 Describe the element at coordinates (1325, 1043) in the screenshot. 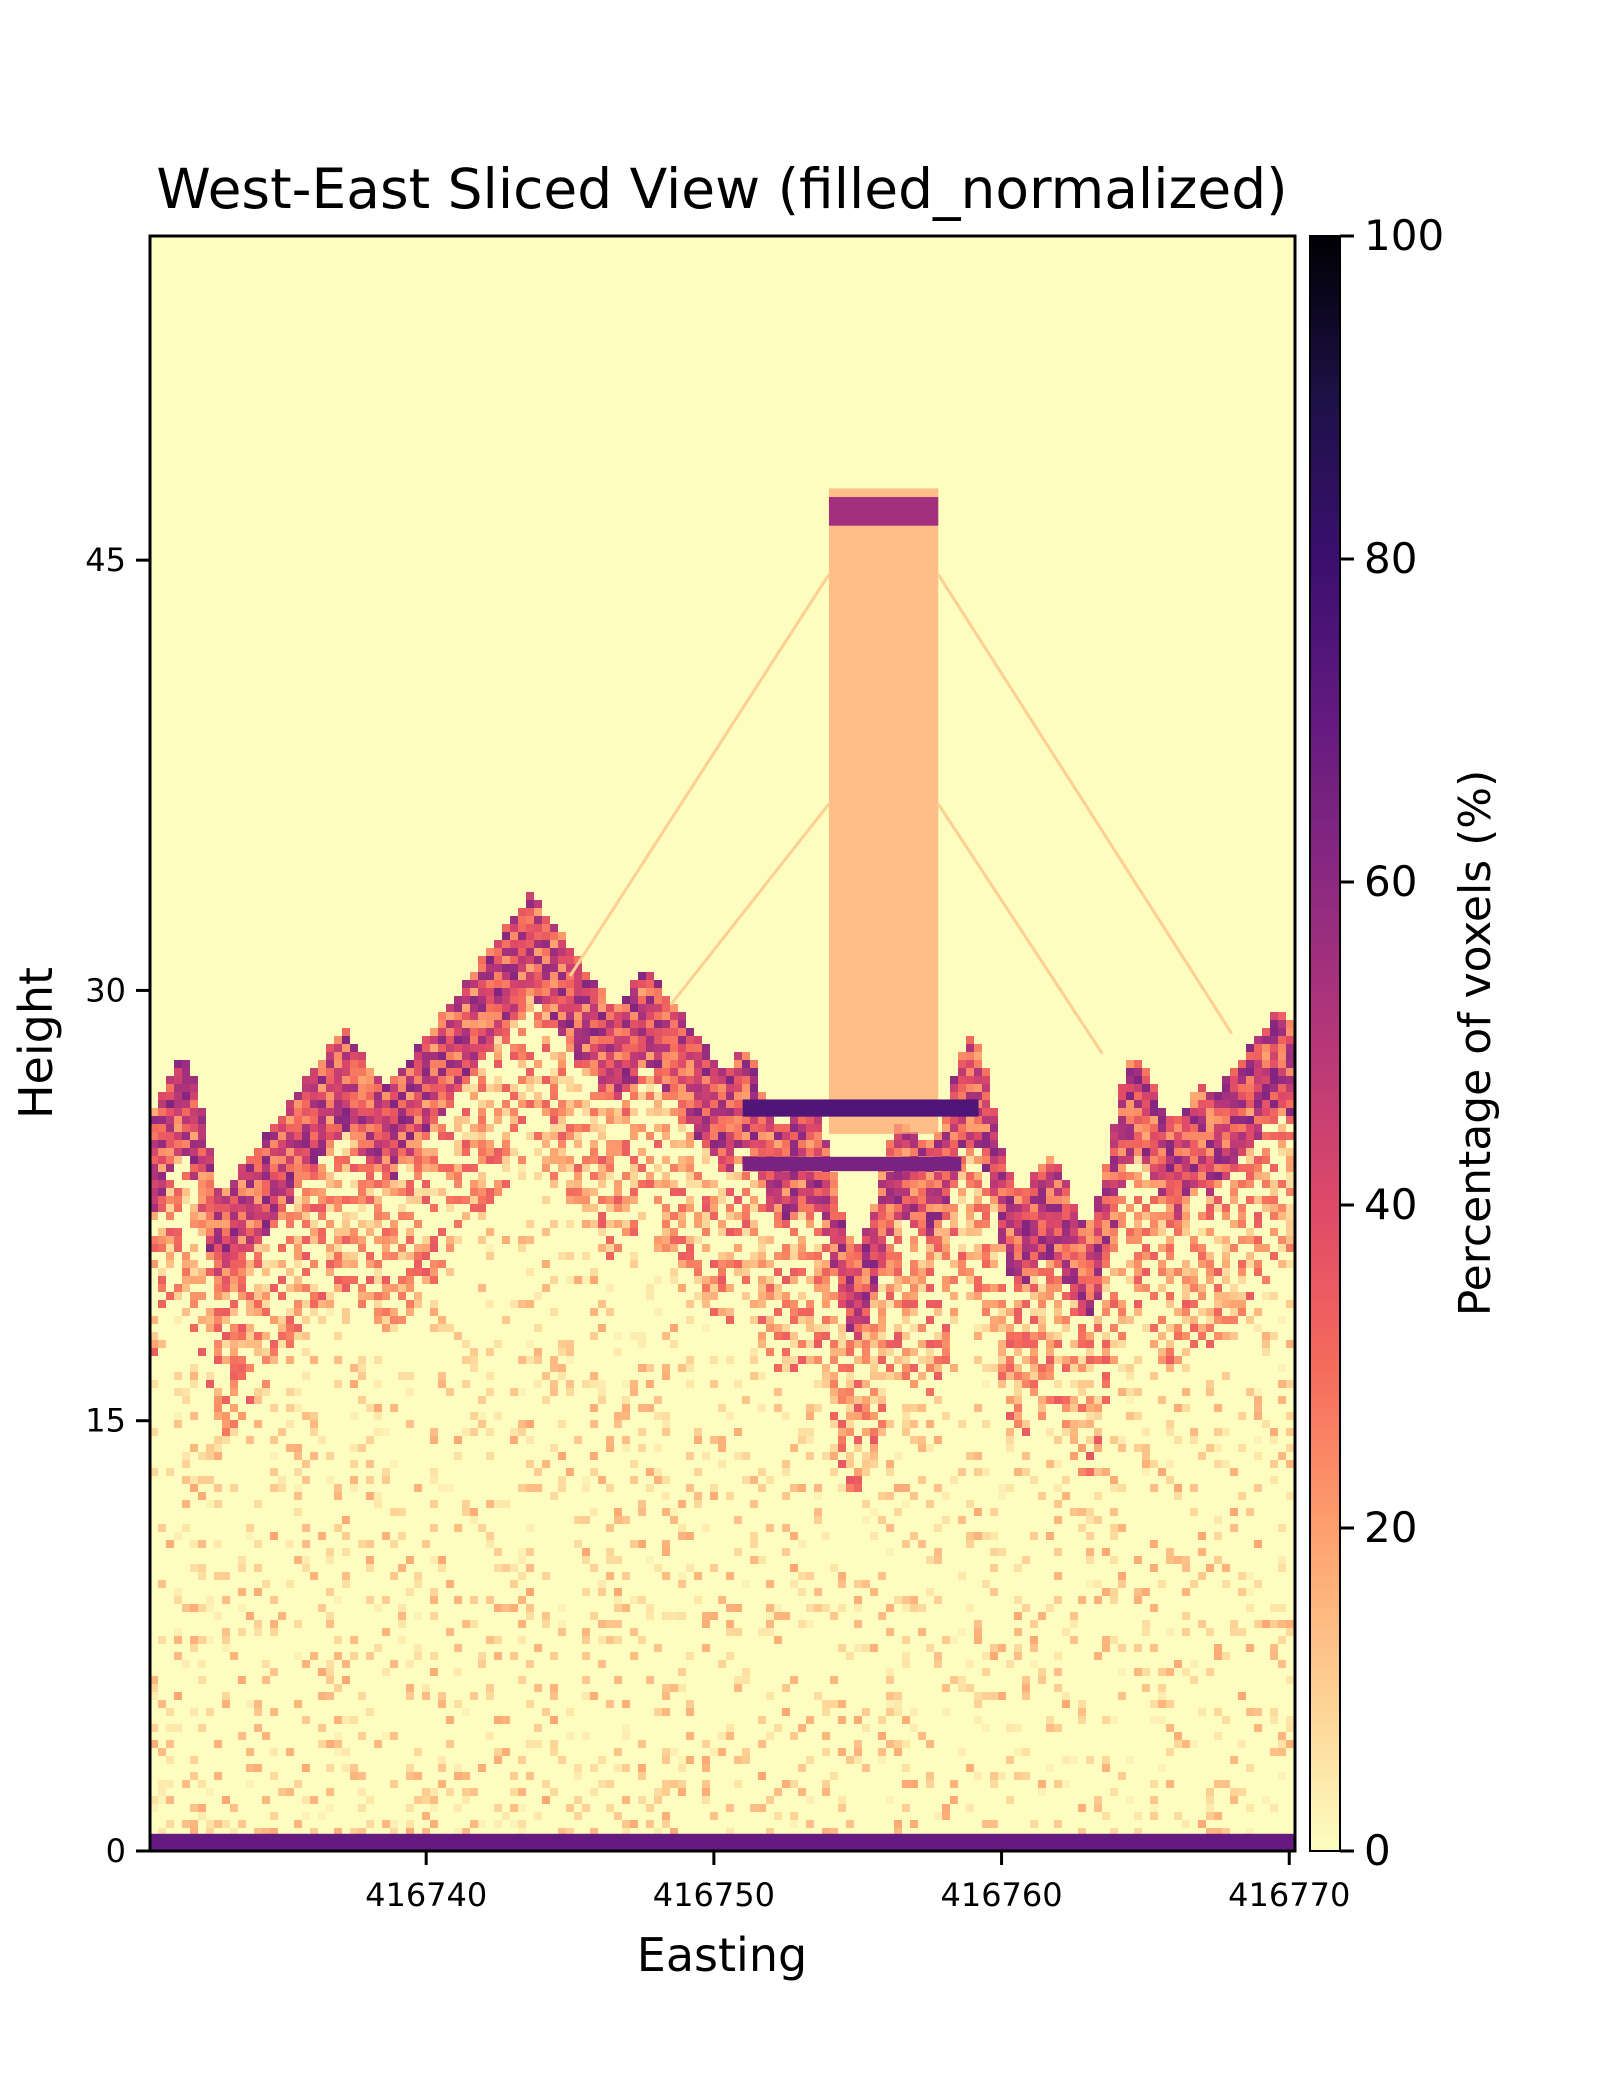

I see `colorbar` at that location.